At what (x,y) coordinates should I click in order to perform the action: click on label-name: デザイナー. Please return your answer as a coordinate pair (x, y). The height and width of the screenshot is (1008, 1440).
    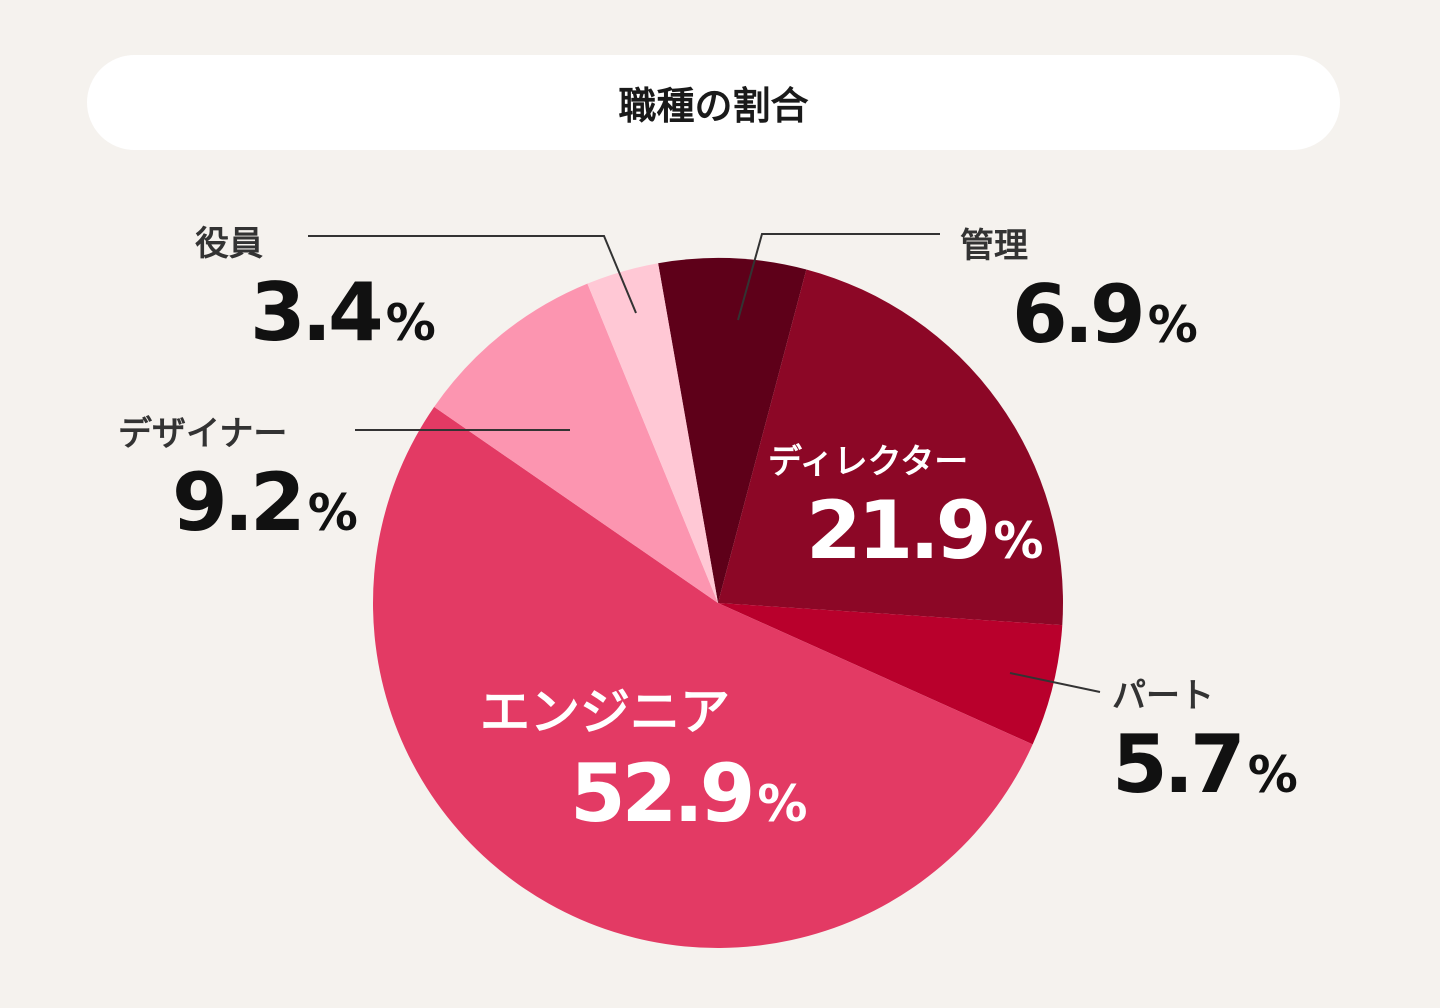
    Looking at the image, I should click on (203, 434).